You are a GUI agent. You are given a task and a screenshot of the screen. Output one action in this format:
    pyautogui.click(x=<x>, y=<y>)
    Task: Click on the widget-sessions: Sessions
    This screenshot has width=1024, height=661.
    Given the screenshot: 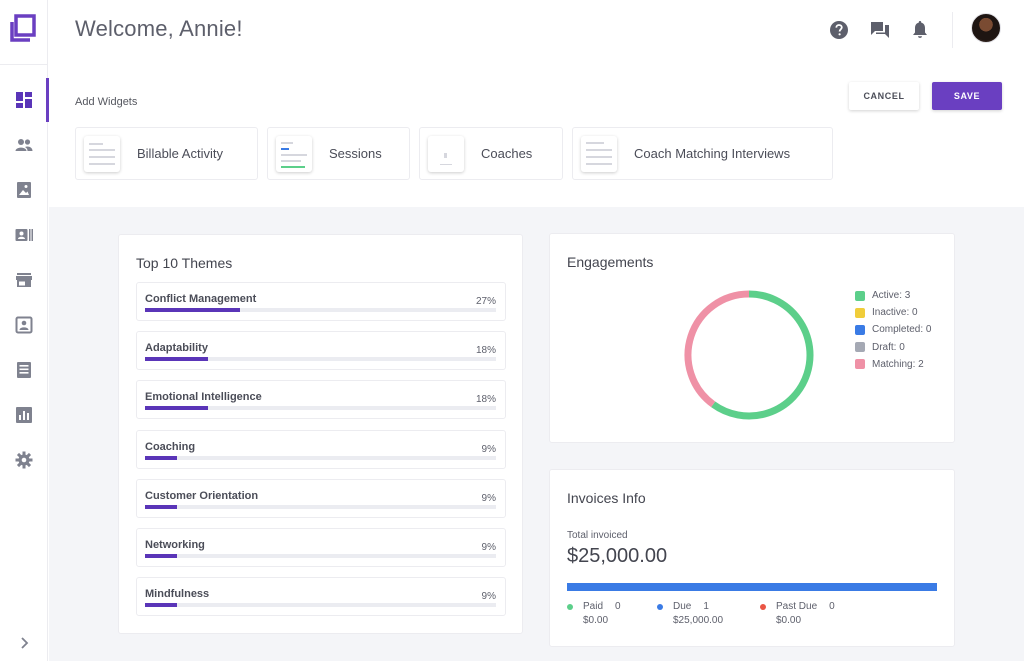 What is the action you would take?
    pyautogui.click(x=338, y=153)
    